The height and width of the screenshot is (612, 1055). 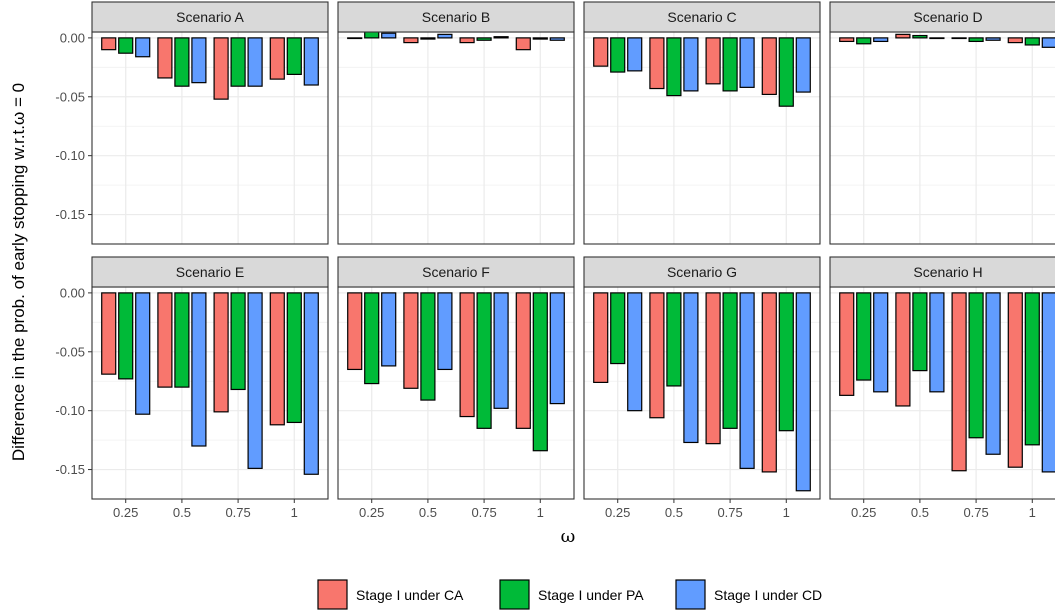 I want to click on bar-scenario-b-stage-i-under-ca-0.5, so click(x=411, y=40).